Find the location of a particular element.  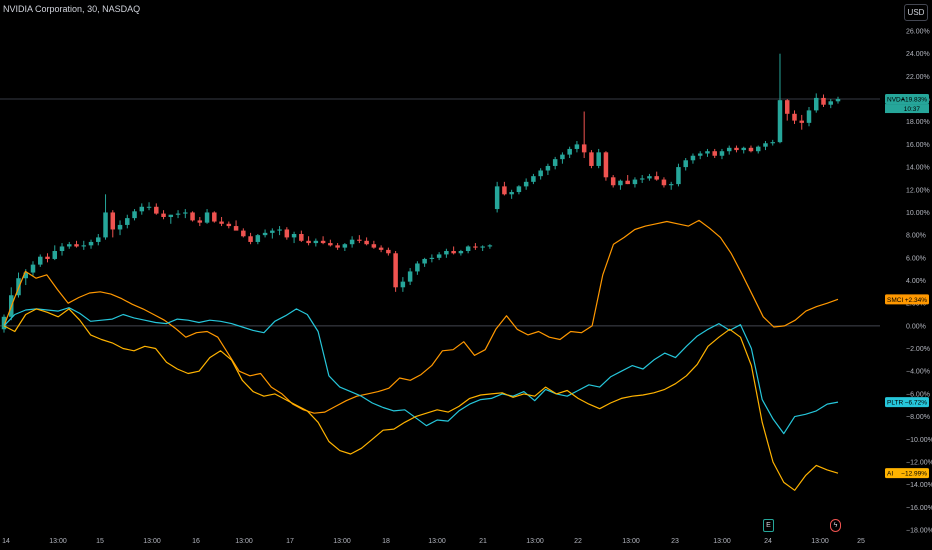

price-badge-ai: AI −12.99% is located at coordinates (907, 473).